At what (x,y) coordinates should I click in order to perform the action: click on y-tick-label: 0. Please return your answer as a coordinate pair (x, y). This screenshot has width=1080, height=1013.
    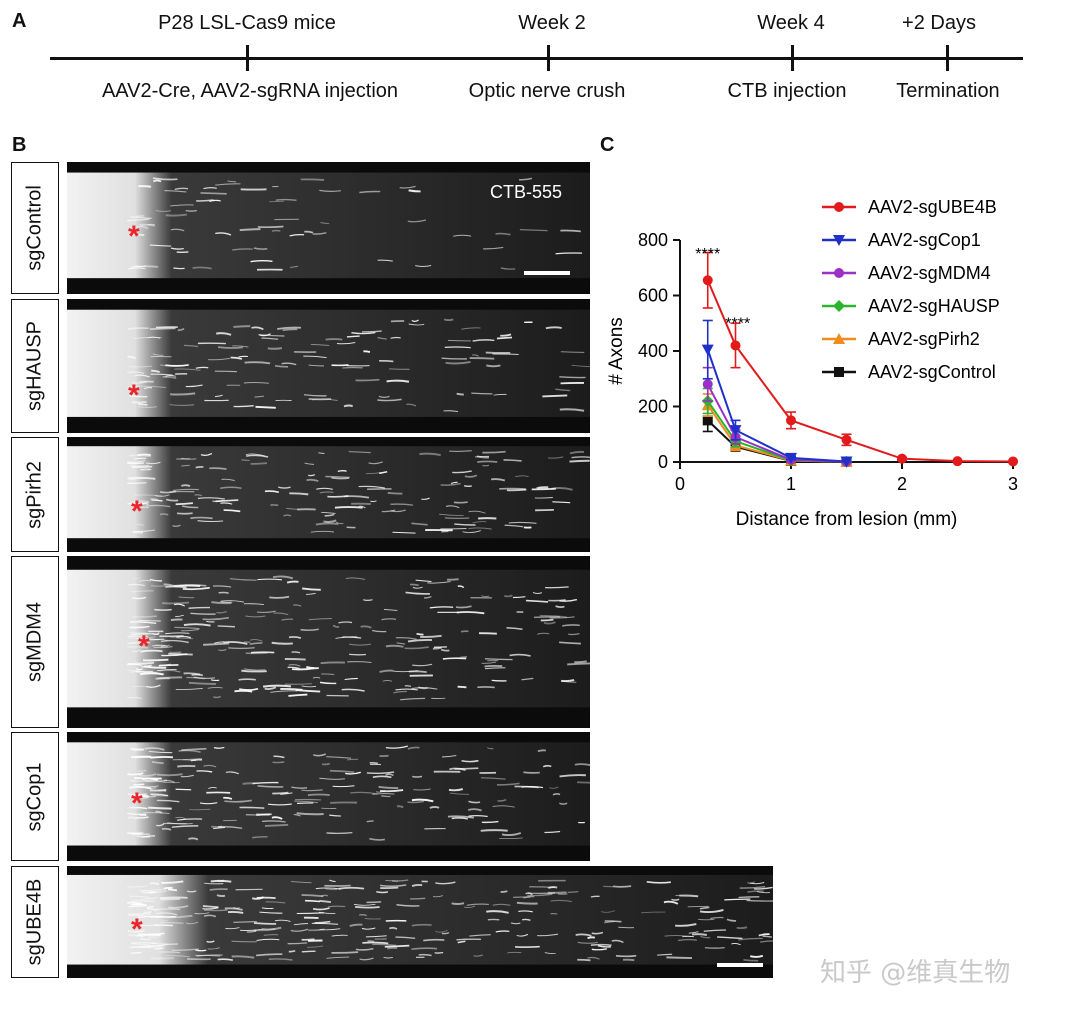
    Looking at the image, I should click on (663, 462).